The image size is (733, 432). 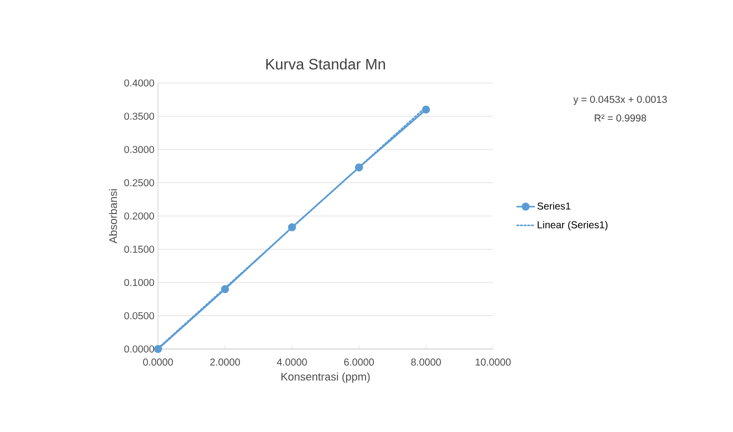 I want to click on x-tick-label: 0.0000, so click(x=158, y=362).